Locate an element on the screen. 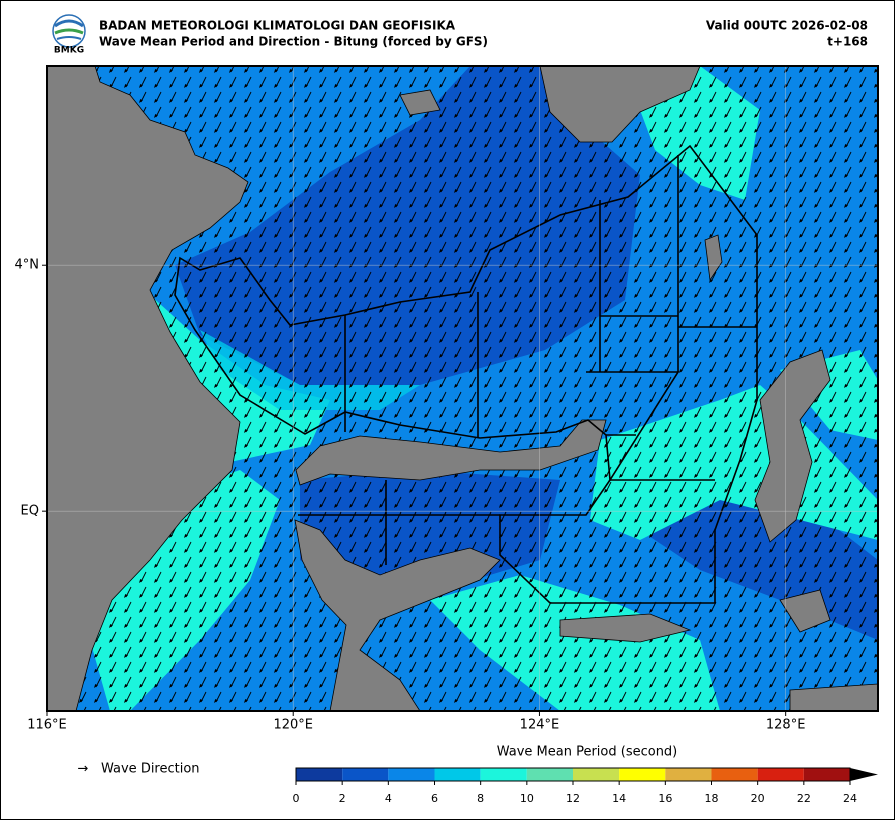 This screenshot has height=820, width=895. legend-label: Wave Direction is located at coordinates (150, 769).